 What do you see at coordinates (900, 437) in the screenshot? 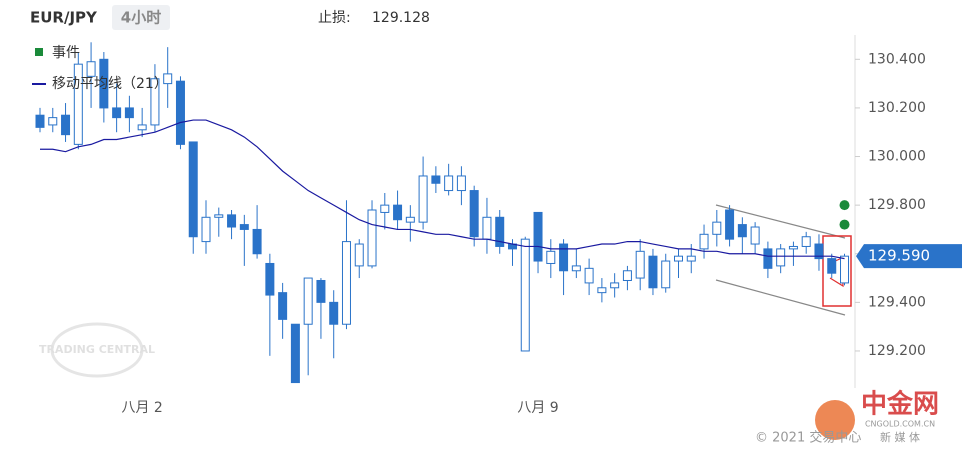
I see `logo-tag: 新 媒 体` at bounding box center [900, 437].